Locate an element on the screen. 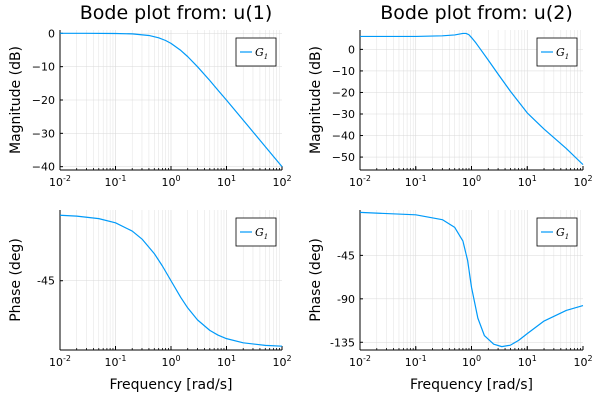 The height and width of the screenshot is (400, 600). chart-title: Bode plot from: u(1) is located at coordinates (176, 13).